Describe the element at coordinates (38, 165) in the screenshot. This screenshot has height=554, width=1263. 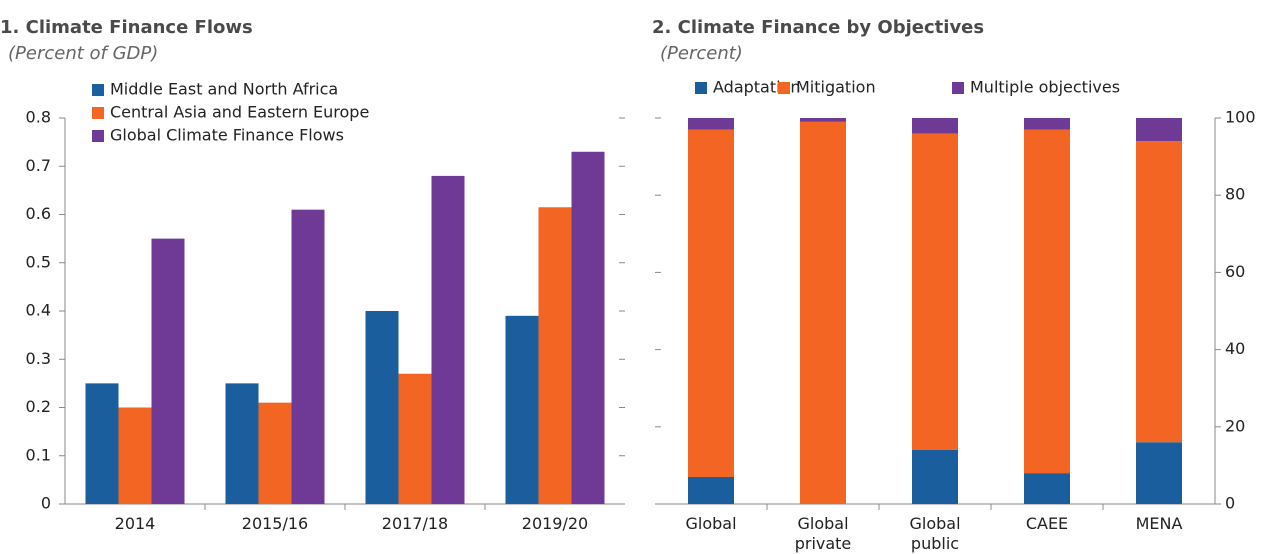
I see `y-tick-label: 0.7` at that location.